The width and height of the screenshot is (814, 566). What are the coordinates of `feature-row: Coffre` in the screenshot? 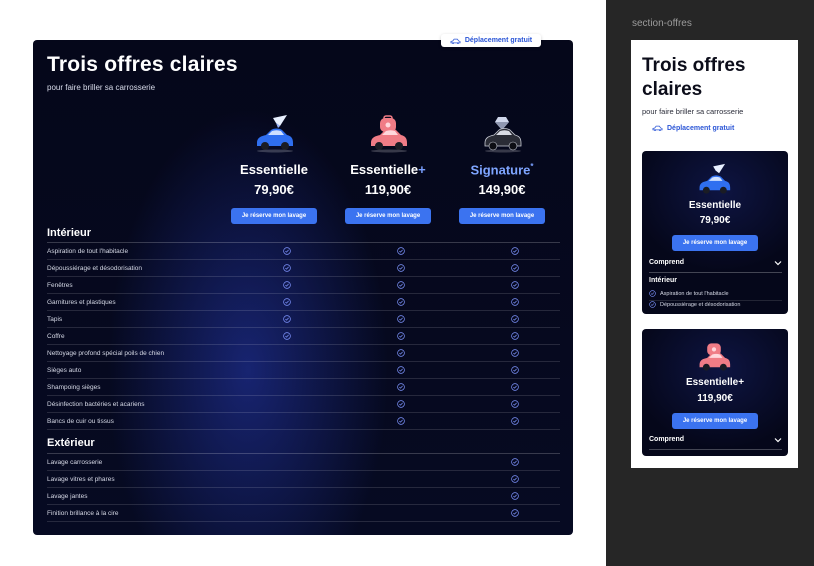 It's located at (303, 336).